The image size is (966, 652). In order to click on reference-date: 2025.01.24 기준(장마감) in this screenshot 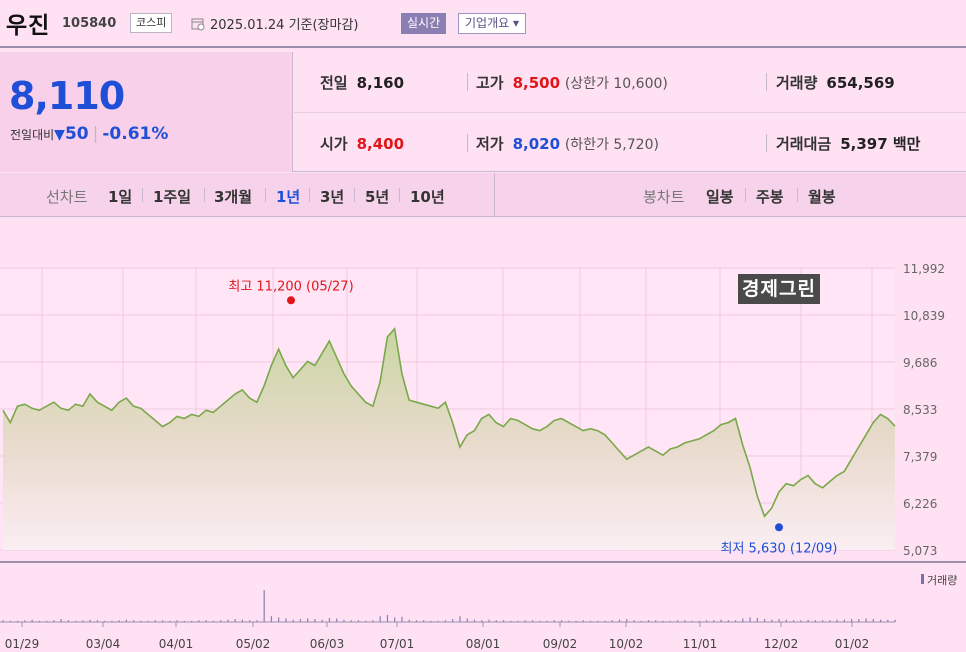, I will do `click(284, 25)`.